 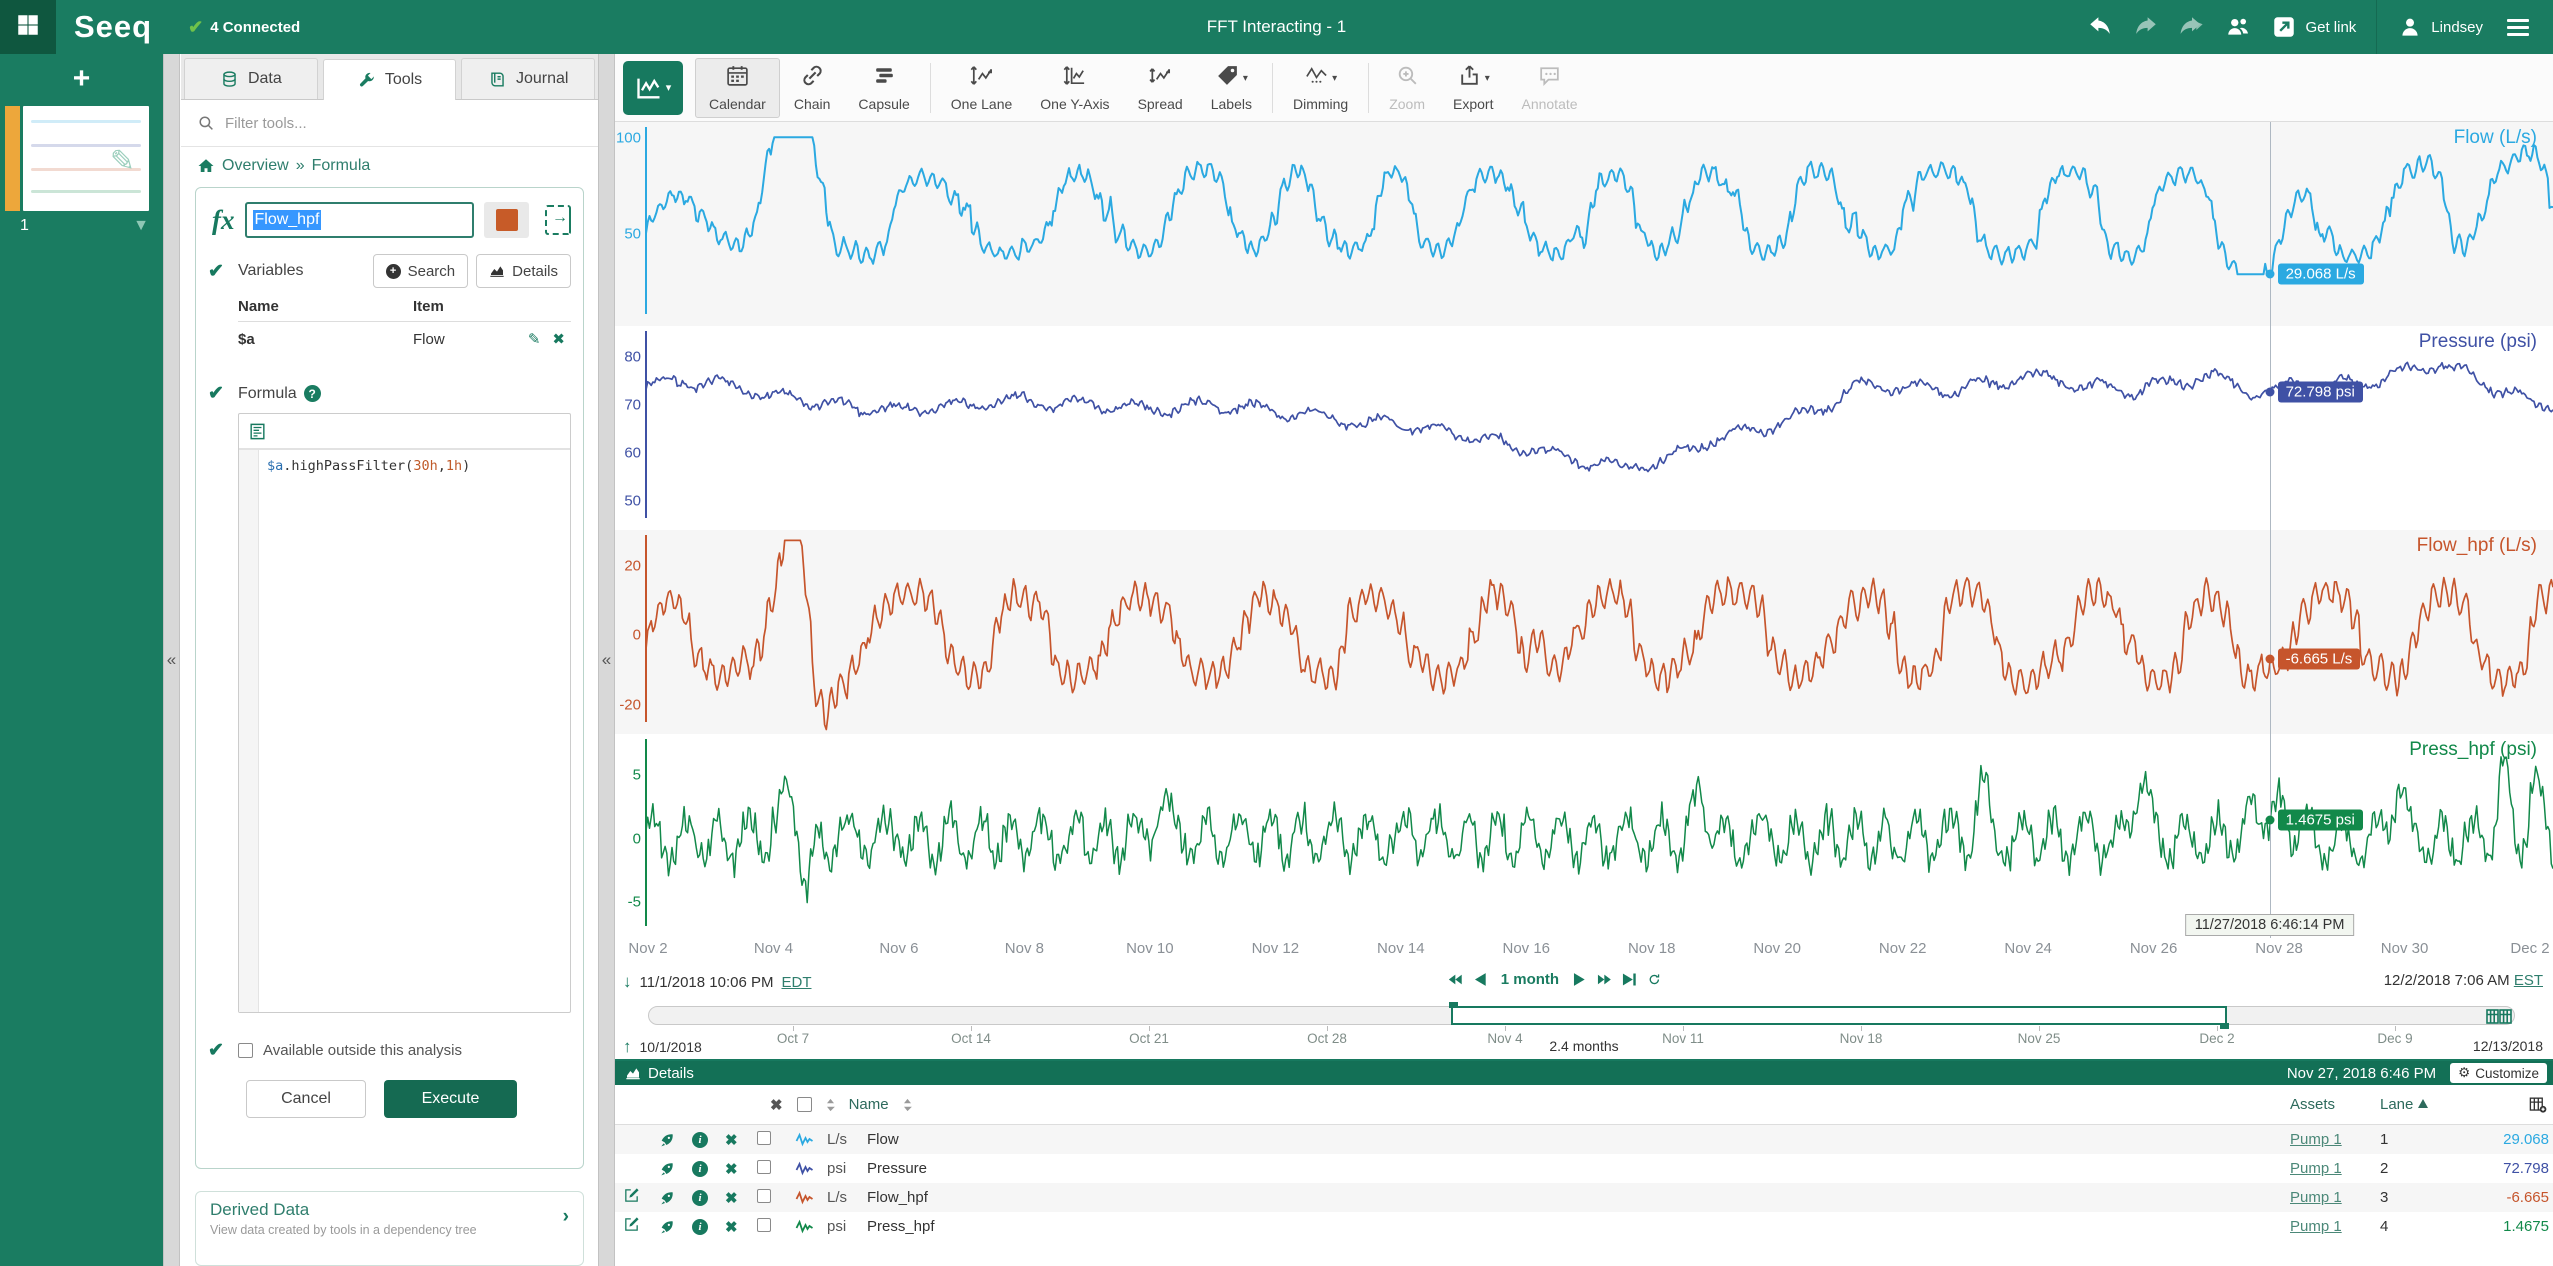 I want to click on scrubber-track, so click(x=1581, y=1015).